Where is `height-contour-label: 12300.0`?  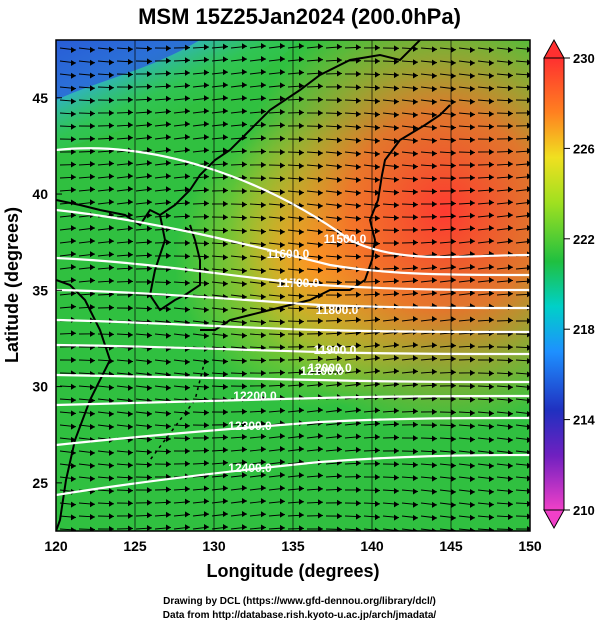
height-contour-label: 12300.0 is located at coordinates (250, 426).